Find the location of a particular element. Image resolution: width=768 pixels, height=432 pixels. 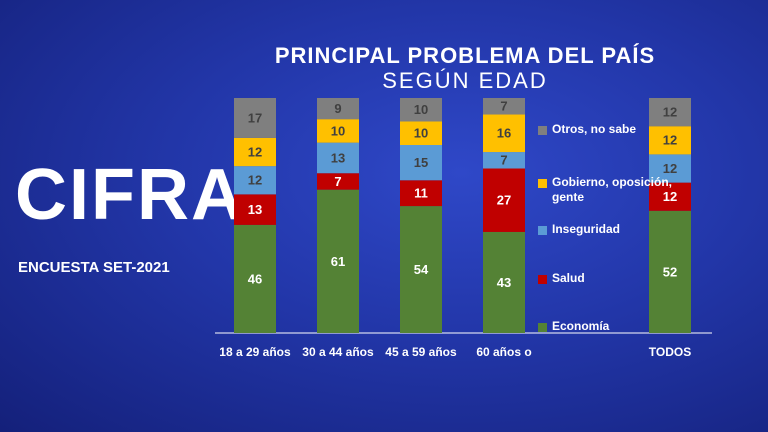

data-label: 52 is located at coordinates (670, 271).